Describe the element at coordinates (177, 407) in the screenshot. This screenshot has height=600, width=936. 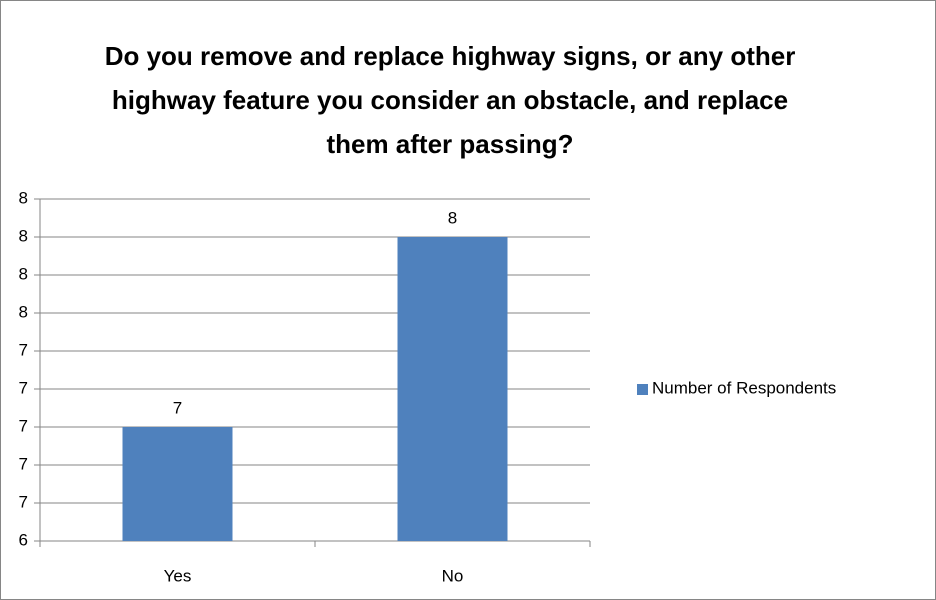
I see `data-label: 7` at that location.